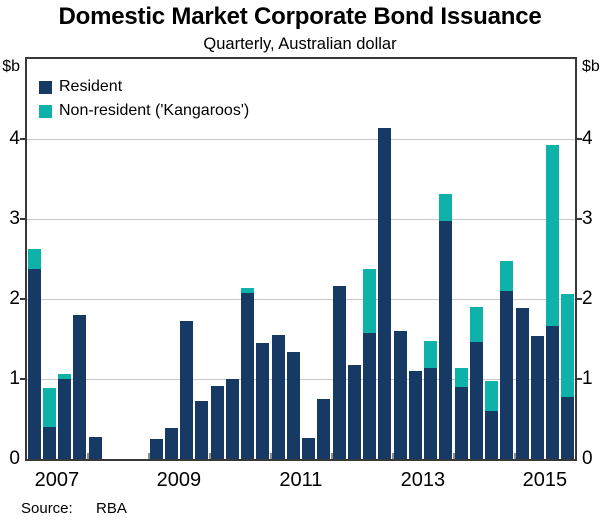  I want to click on bar-resident-2015-q1, so click(522, 383).